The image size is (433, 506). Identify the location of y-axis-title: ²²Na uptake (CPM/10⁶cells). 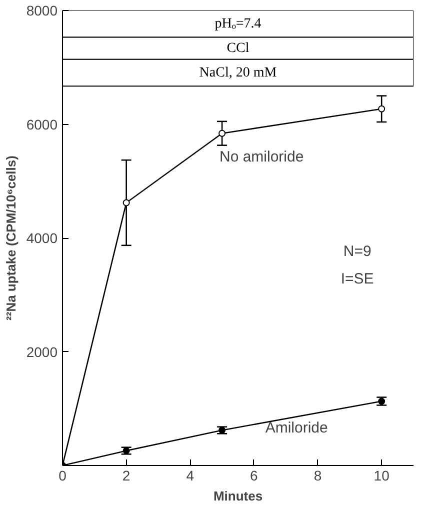
(10, 238).